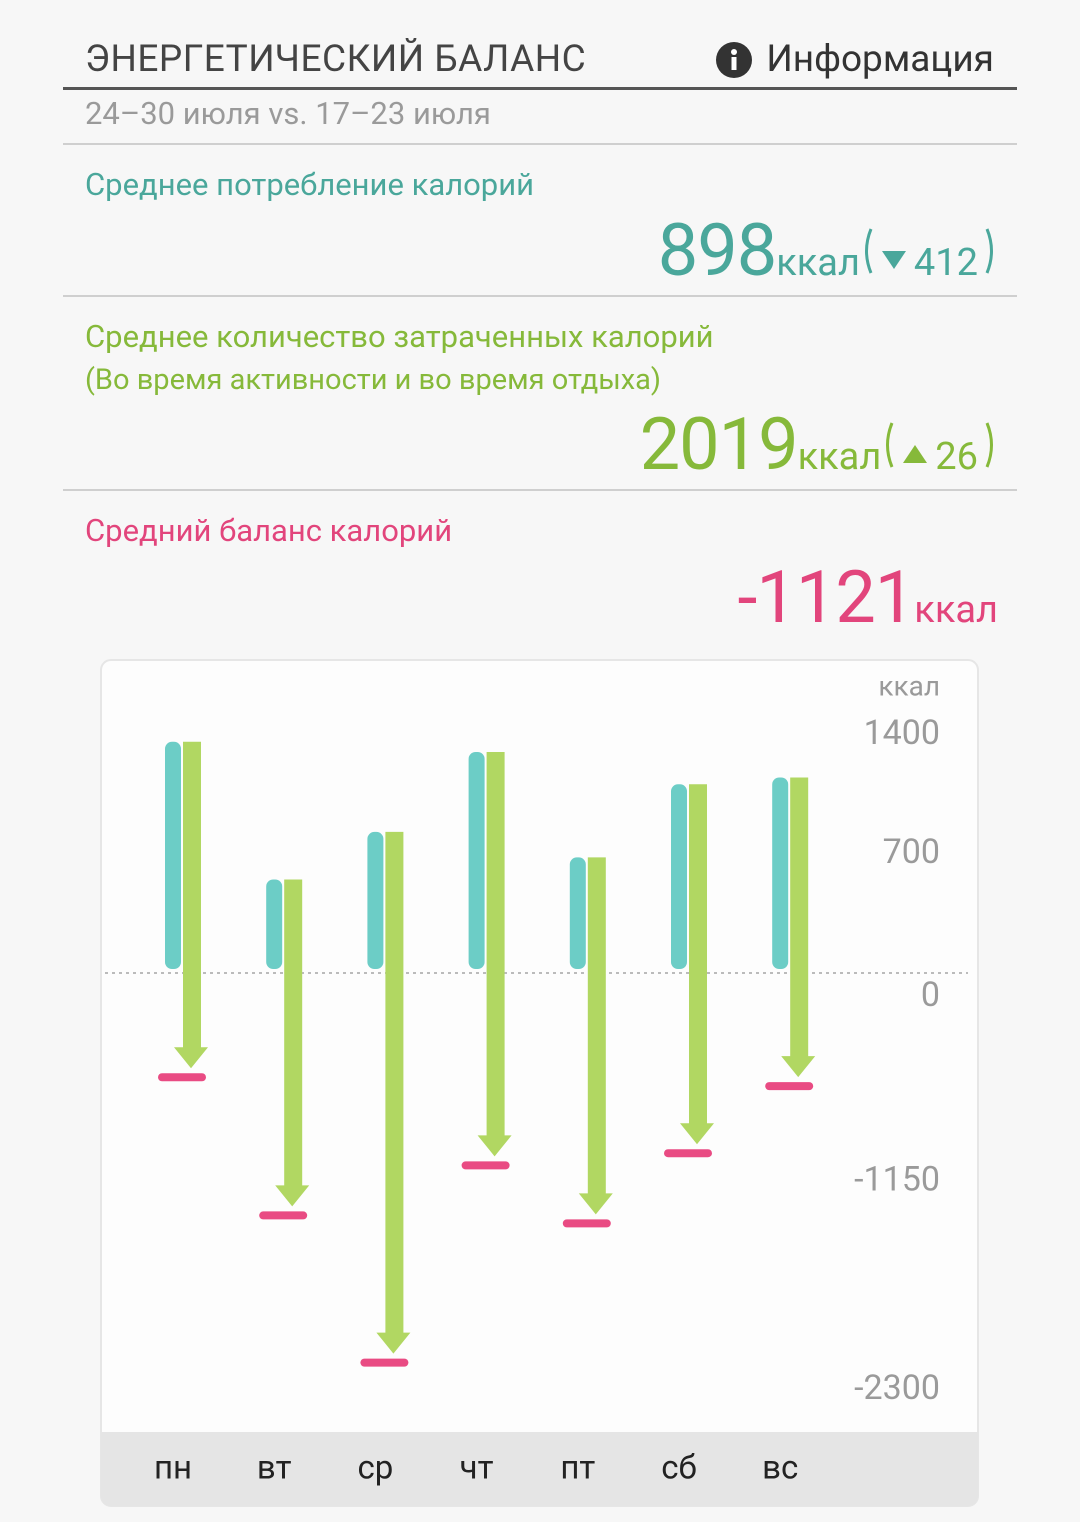 This screenshot has height=1522, width=1080. What do you see at coordinates (902, 733) in the screenshot?
I see `y-tick-label: 1400` at bounding box center [902, 733].